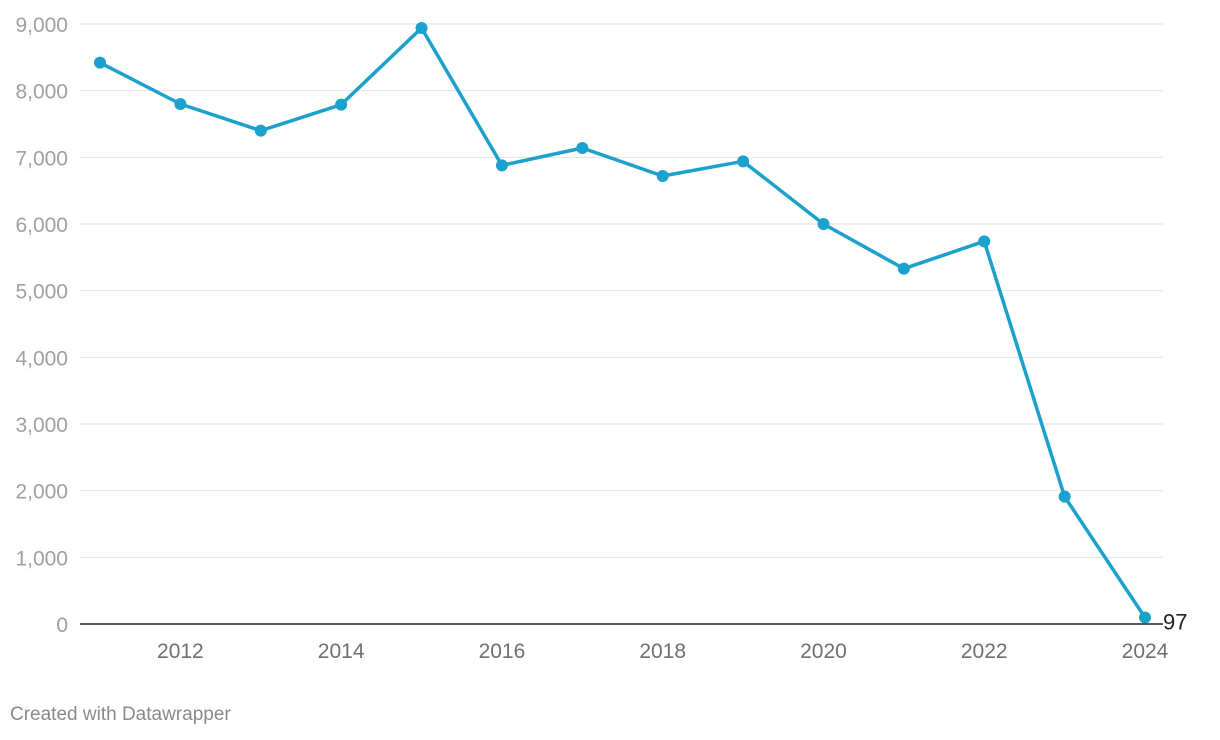  I want to click on x-tick-label: 2018, so click(662, 651).